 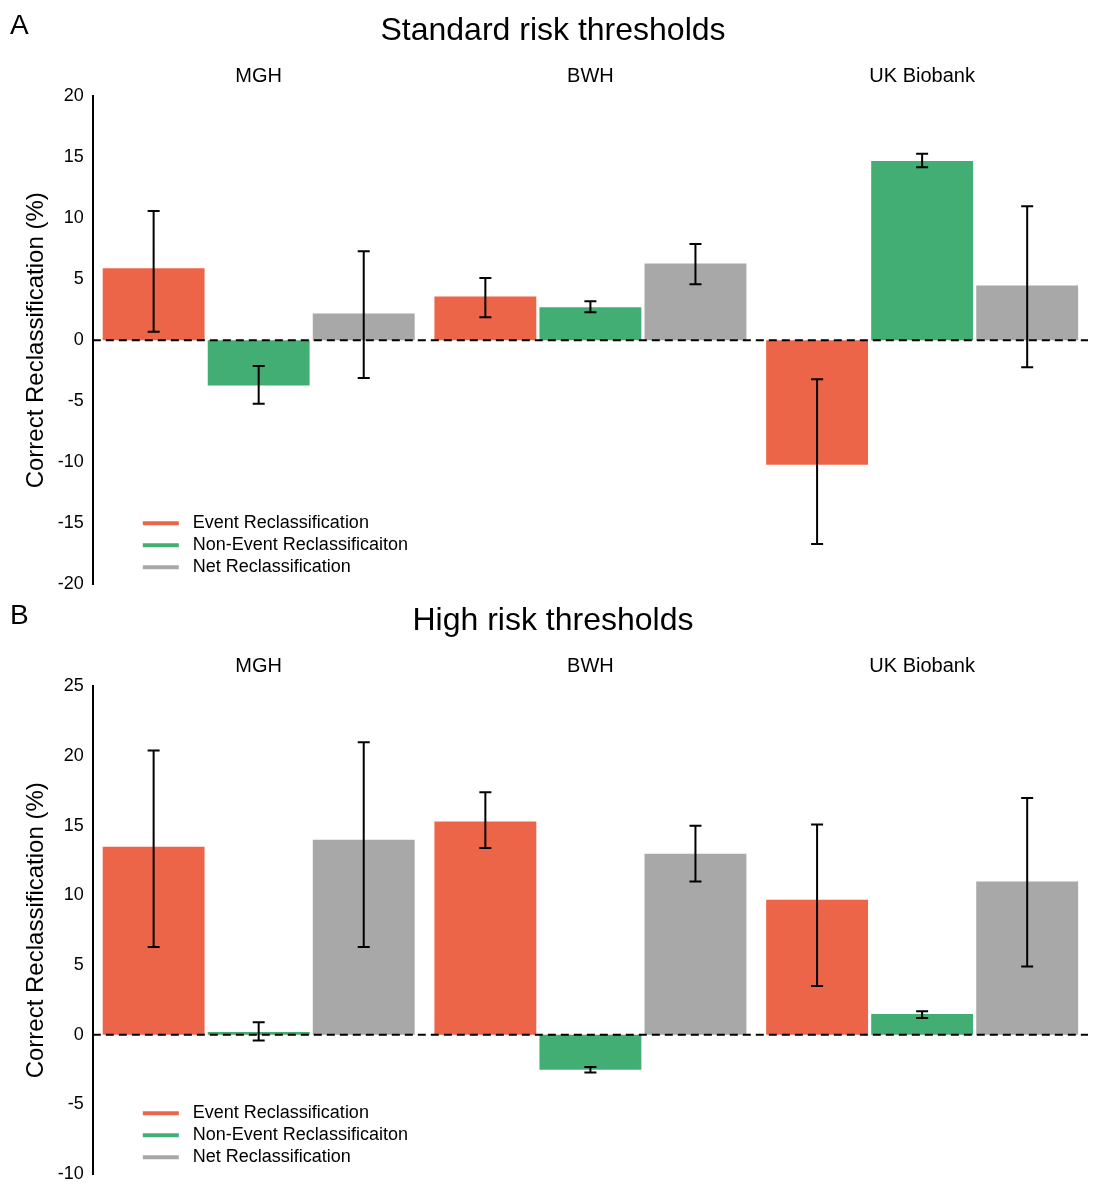 I want to click on y-tick-label: 25, so click(x=73, y=685).